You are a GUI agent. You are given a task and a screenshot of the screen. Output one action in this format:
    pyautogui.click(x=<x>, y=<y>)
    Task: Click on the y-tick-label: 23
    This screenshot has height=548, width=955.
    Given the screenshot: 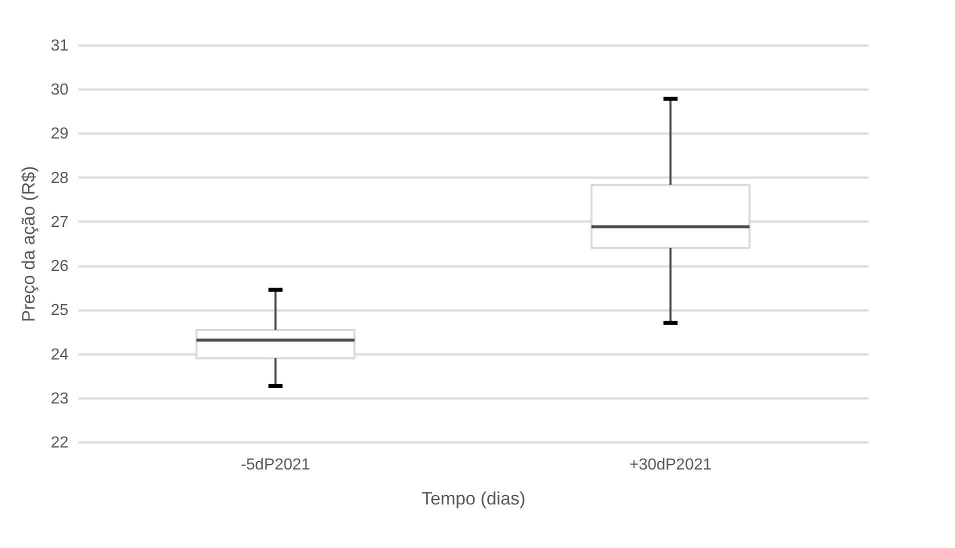 What is the action you would take?
    pyautogui.click(x=59, y=399)
    